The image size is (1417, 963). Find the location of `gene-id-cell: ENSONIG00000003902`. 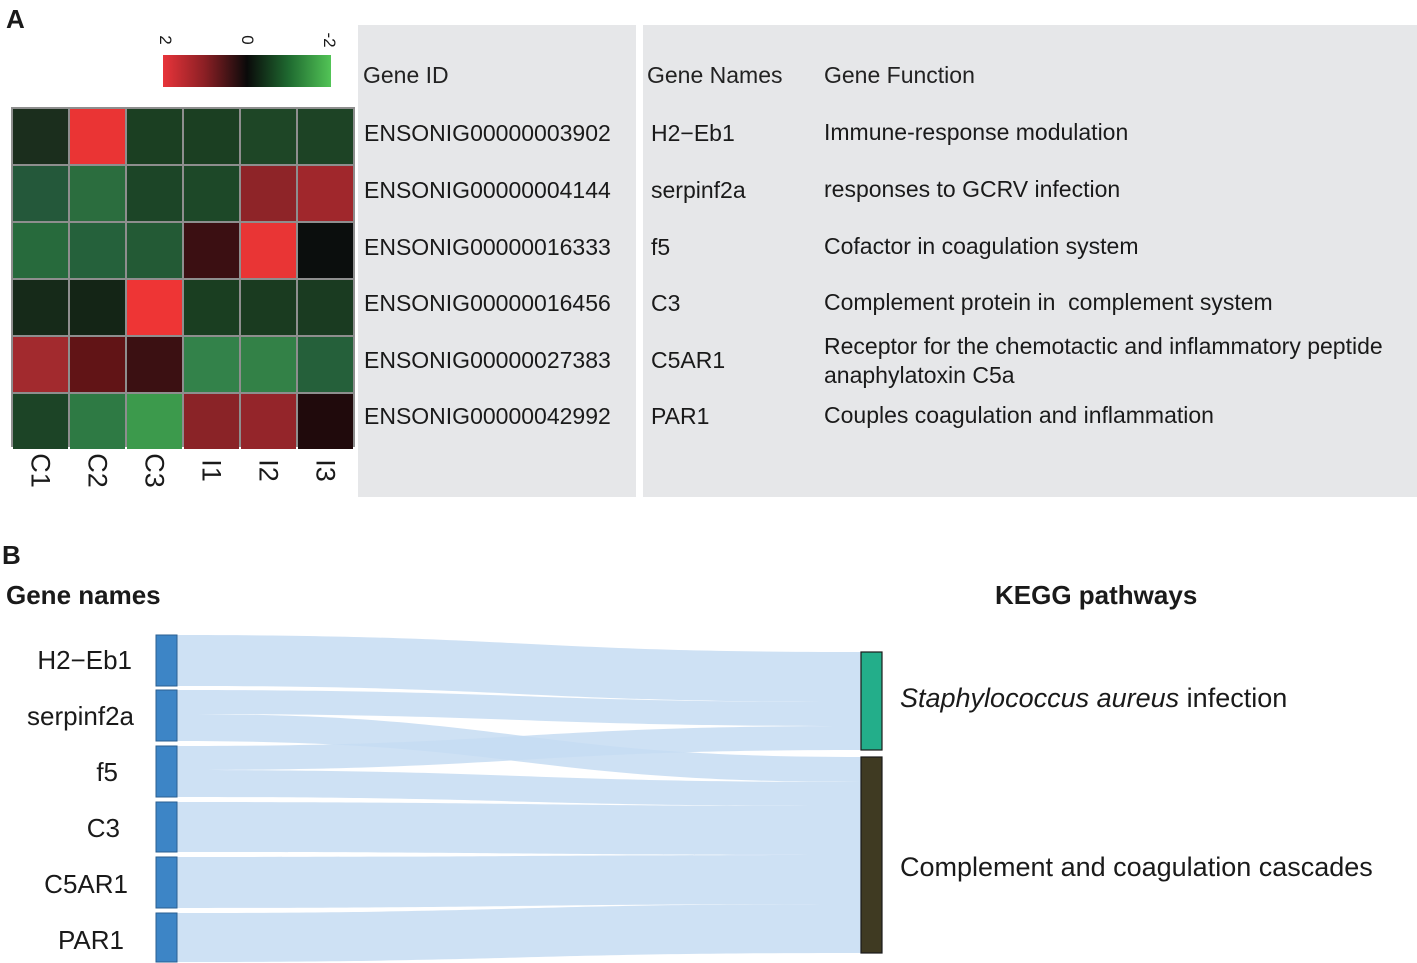

gene-id-cell: ENSONIG00000003902 is located at coordinates (487, 133).